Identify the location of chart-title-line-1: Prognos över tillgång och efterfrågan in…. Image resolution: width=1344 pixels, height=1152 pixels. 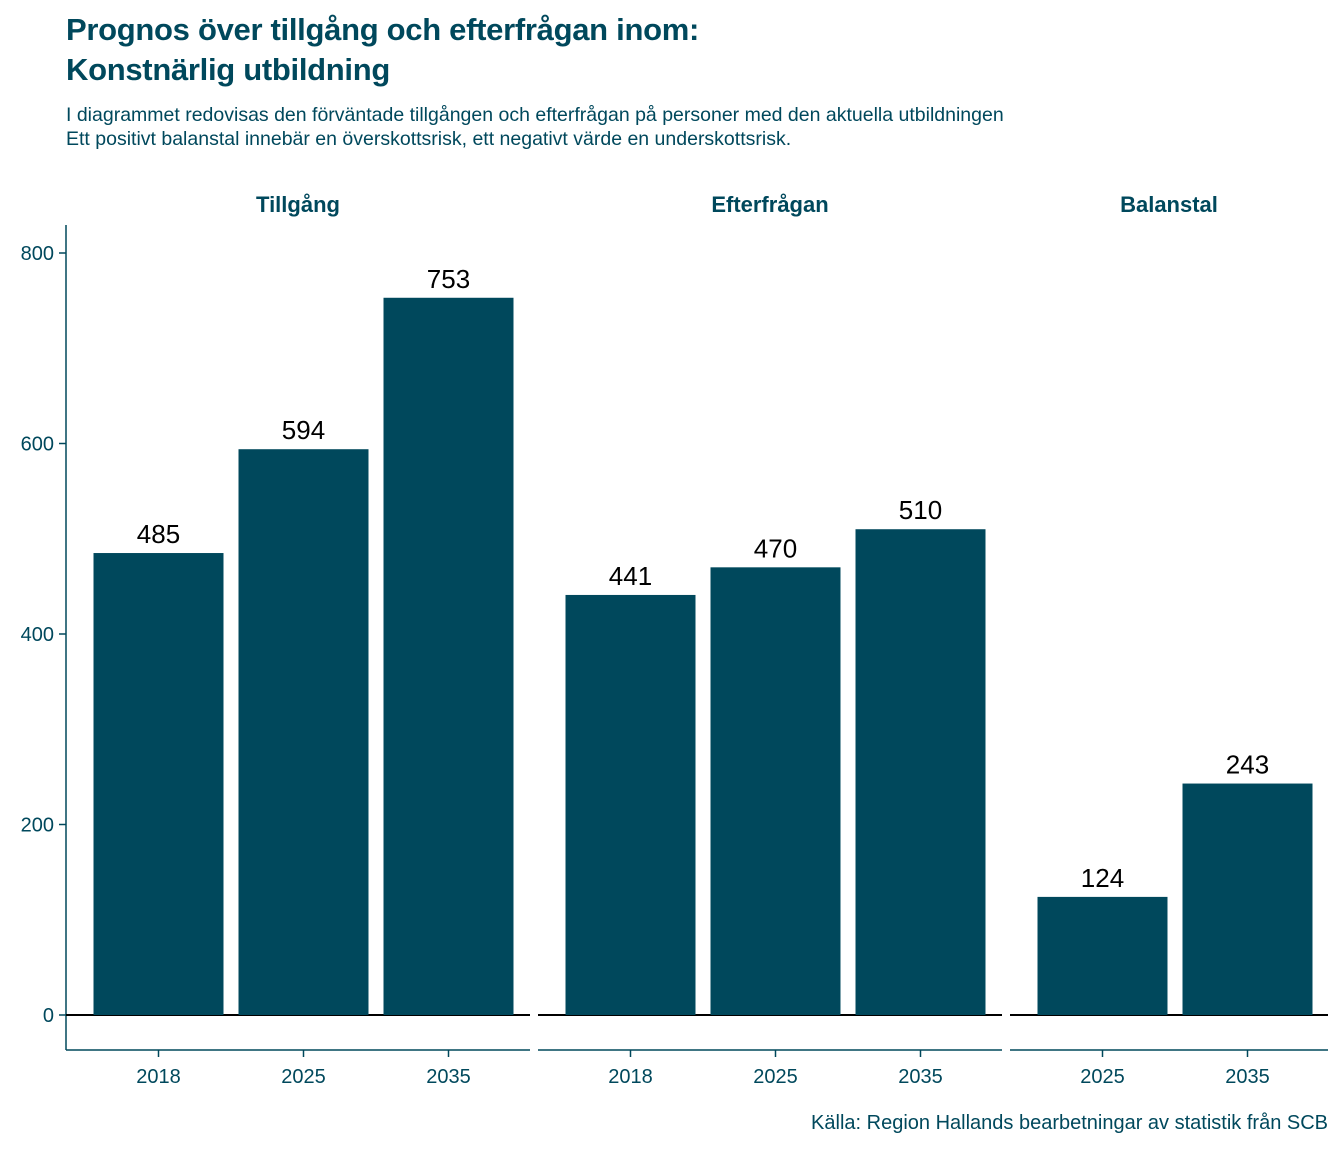
(382, 29).